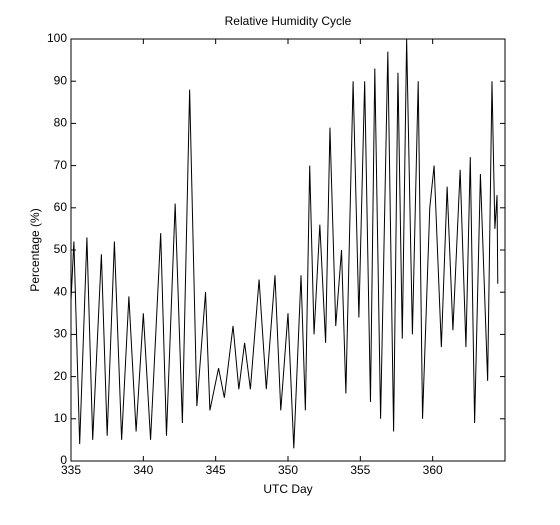  I want to click on x-tick-label: 335, so click(71, 470).